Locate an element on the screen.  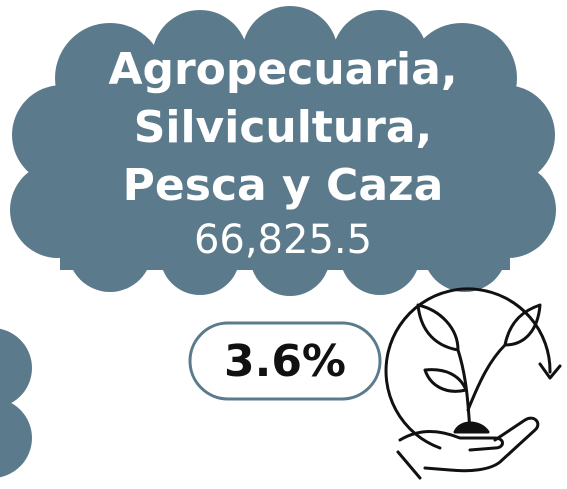
value: 66,825.5 is located at coordinates (283, 240).